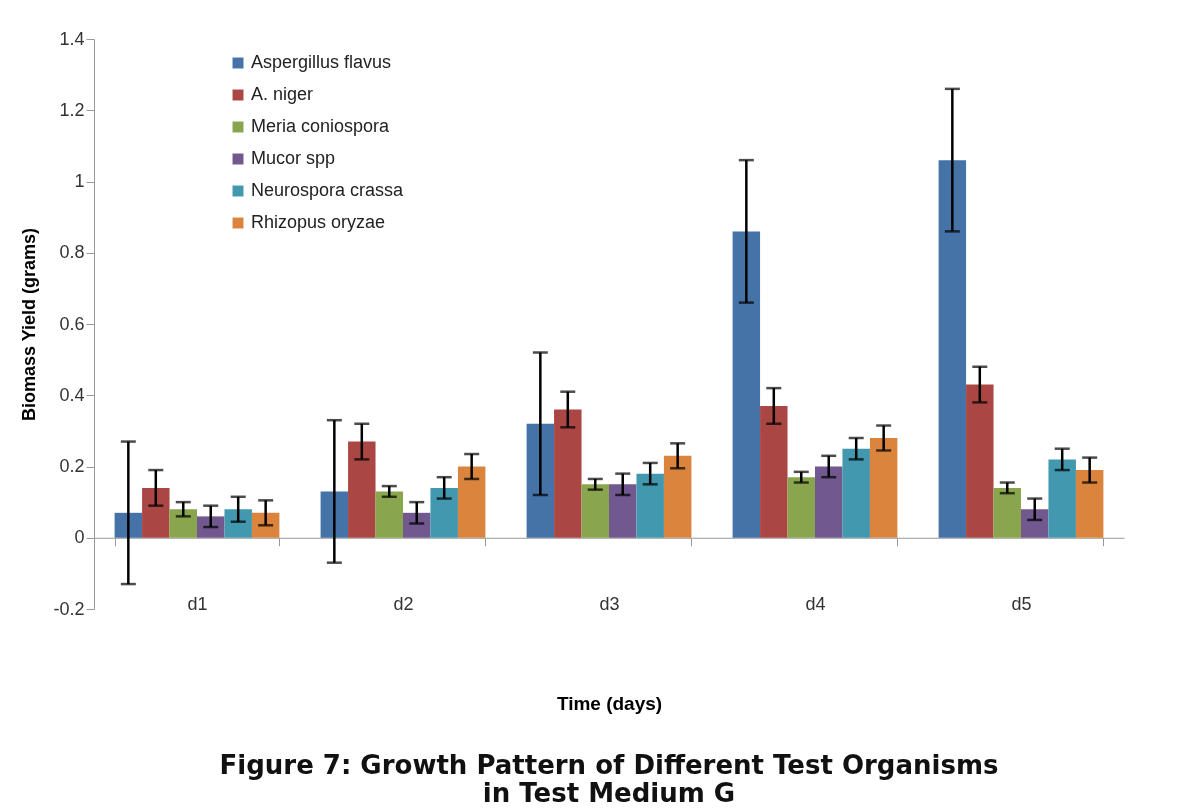 This screenshot has width=1200, height=810. Describe the element at coordinates (609, 604) in the screenshot. I see `x-tick-label: d3` at that location.